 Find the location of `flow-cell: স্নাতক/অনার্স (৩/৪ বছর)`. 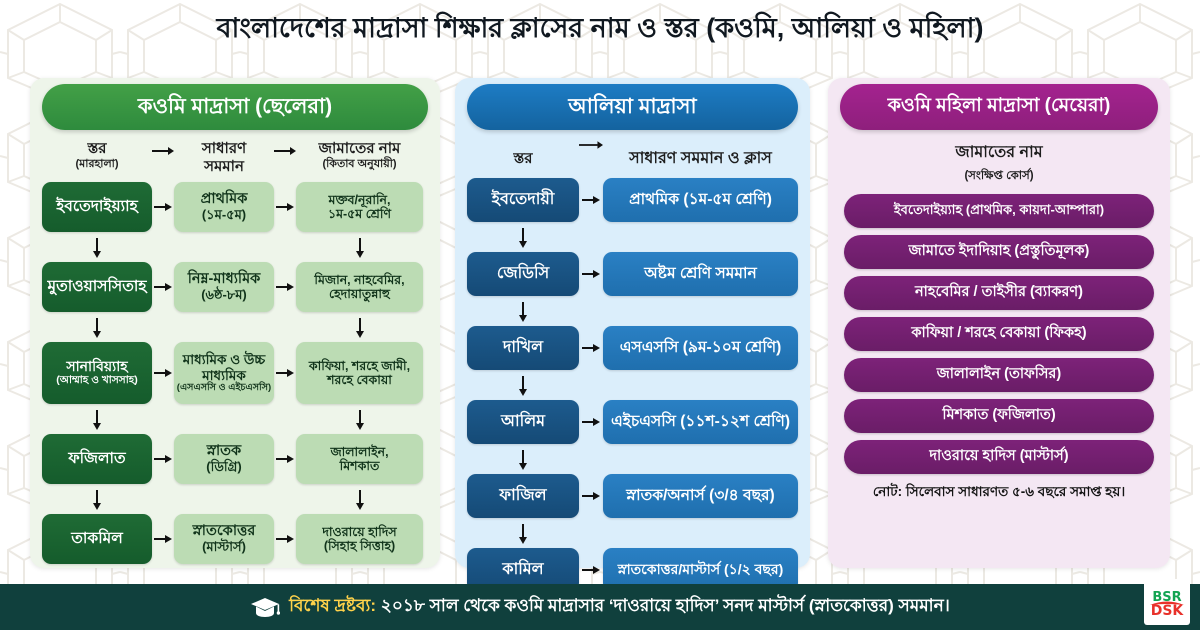

flow-cell: স্নাতক/অনার্স (৩/৪ বছর) is located at coordinates (700, 496).